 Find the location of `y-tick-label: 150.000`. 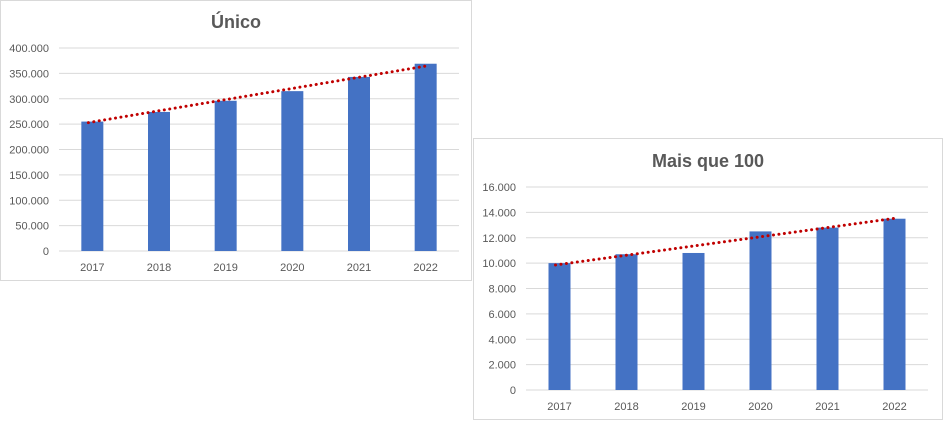

y-tick-label: 150.000 is located at coordinates (29, 176).